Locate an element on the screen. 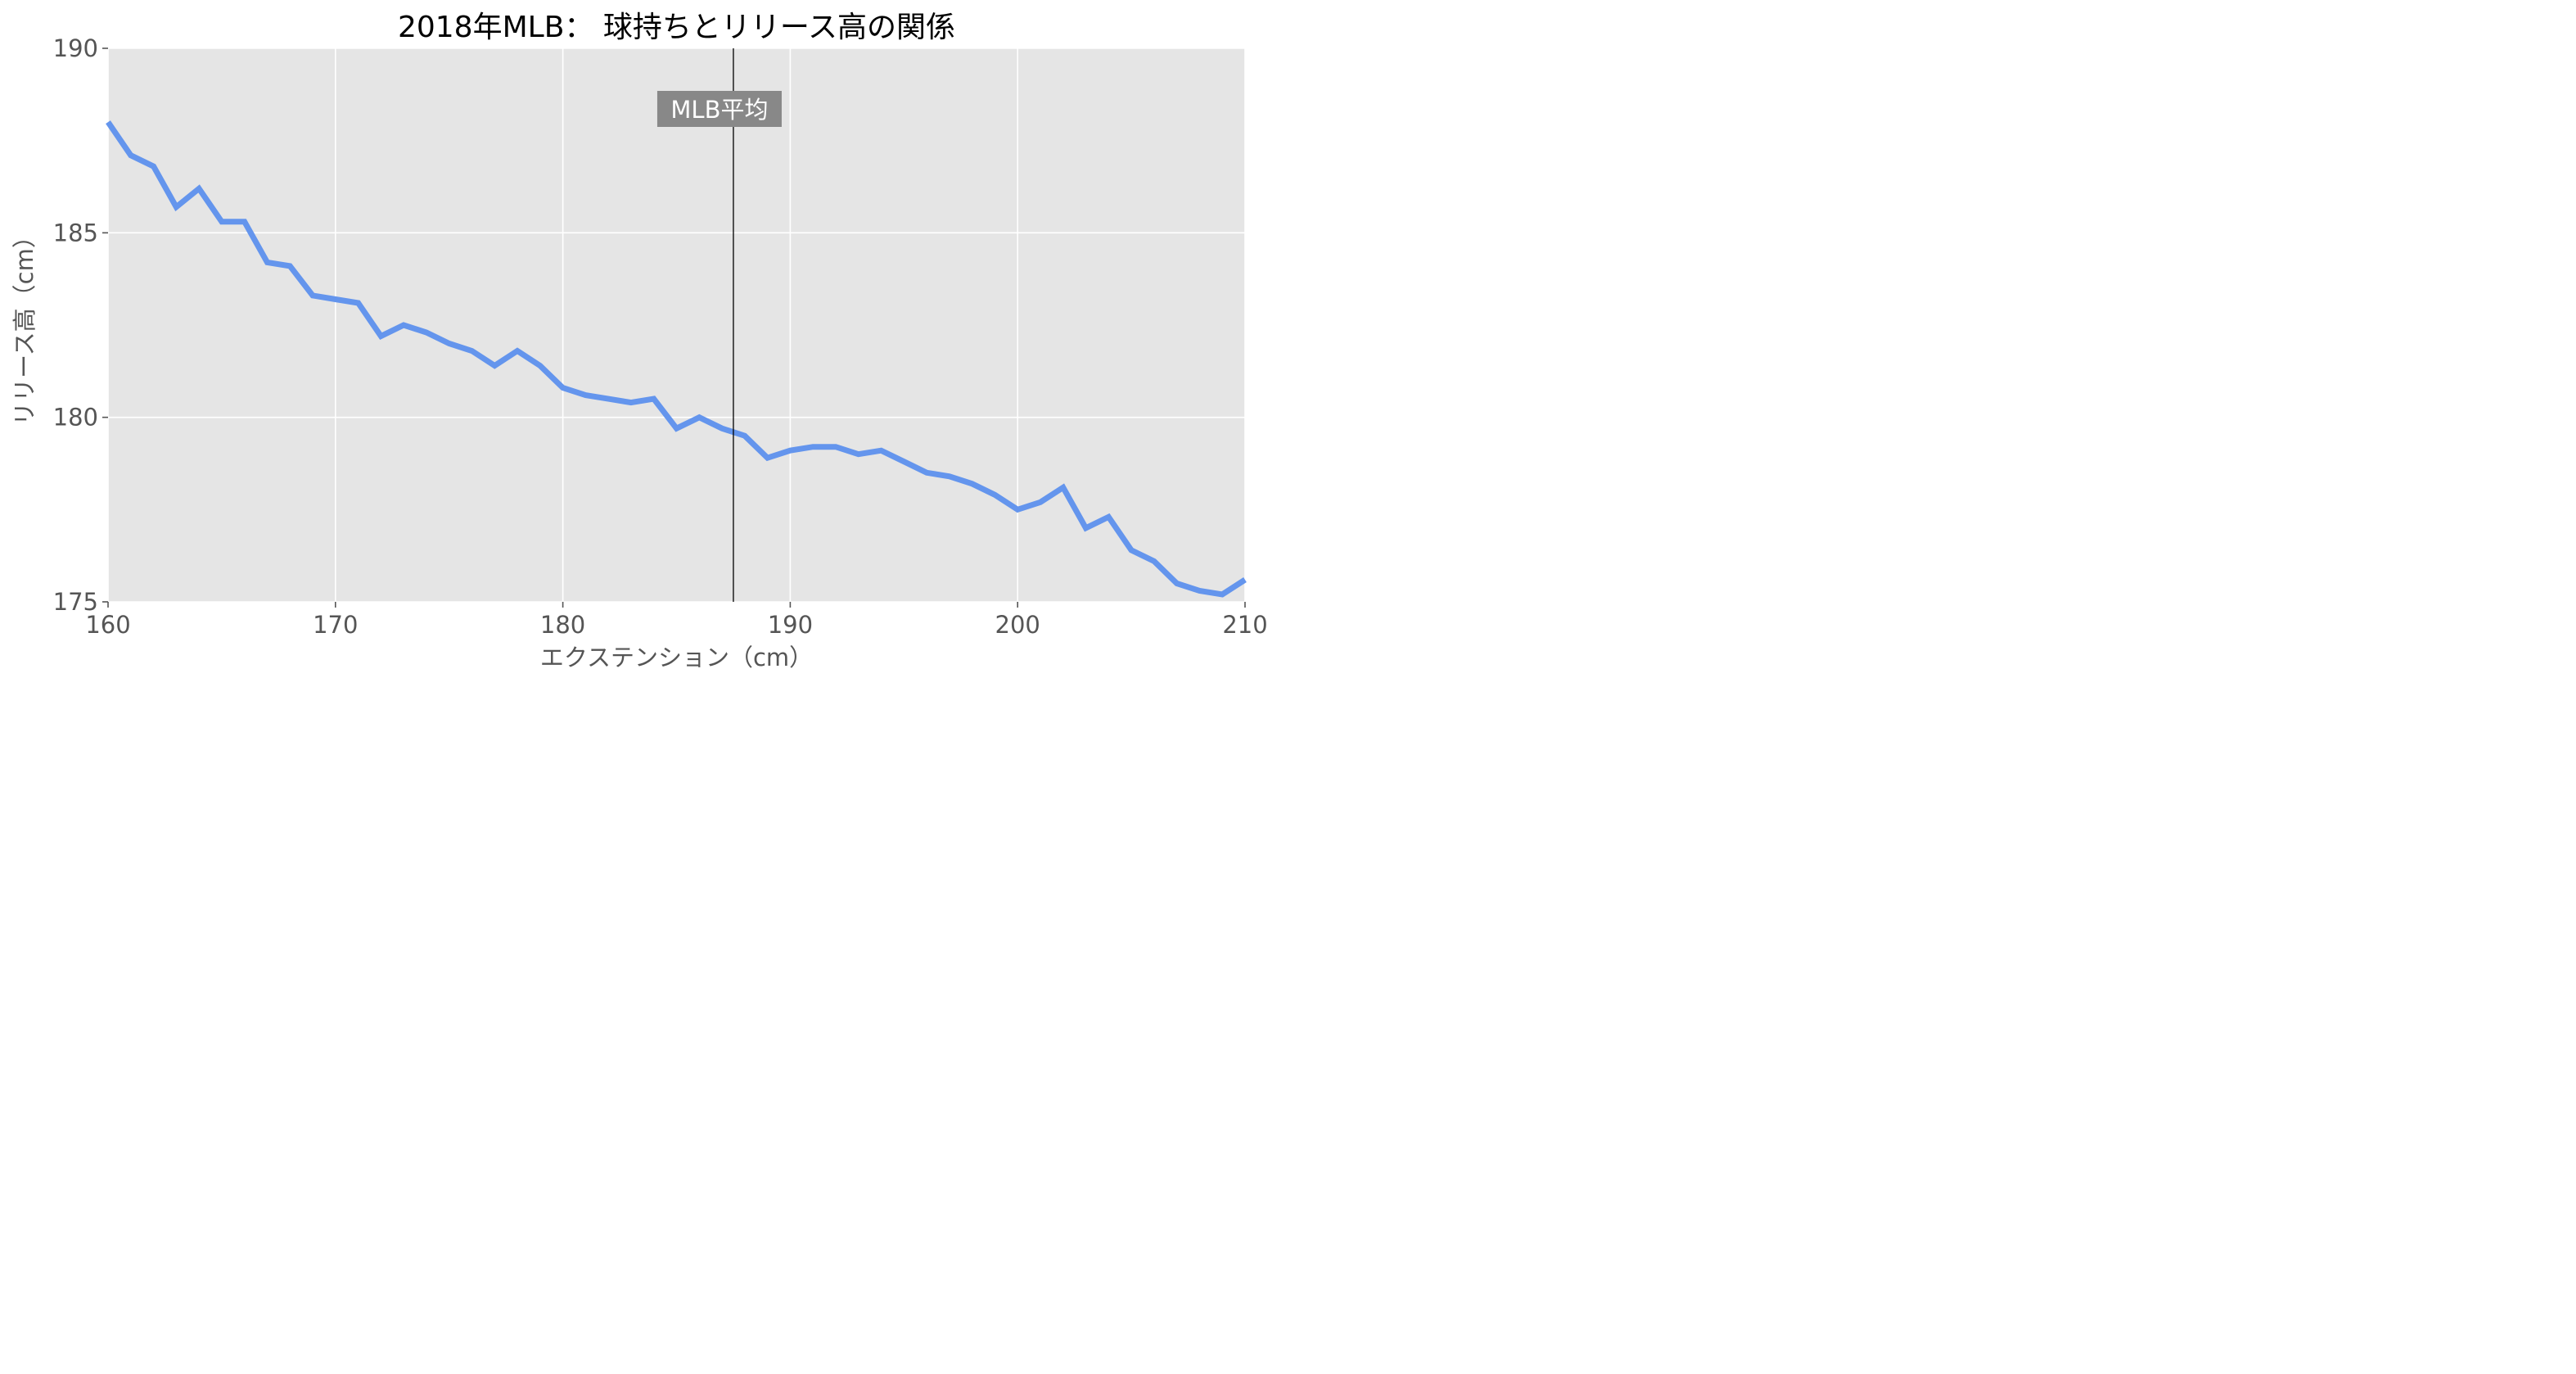 This screenshot has width=2576, height=1374. y-tick-label: 180 is located at coordinates (75, 418).